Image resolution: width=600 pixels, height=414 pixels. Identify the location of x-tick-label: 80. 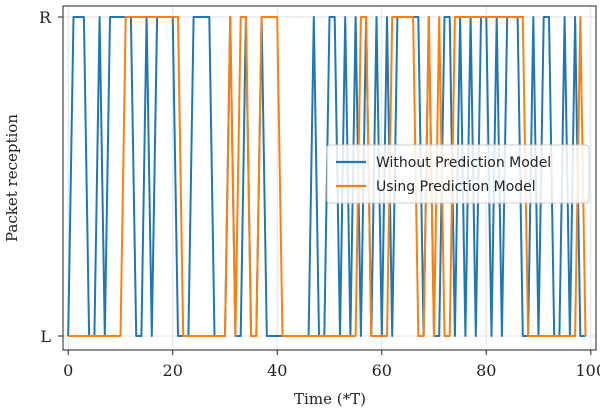
(486, 370).